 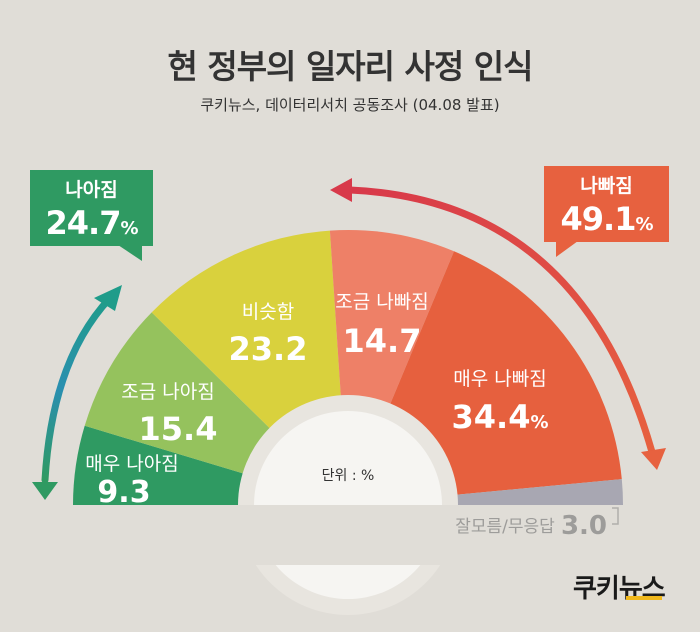 I want to click on better-callout-value: 24.7%, so click(x=92, y=223).